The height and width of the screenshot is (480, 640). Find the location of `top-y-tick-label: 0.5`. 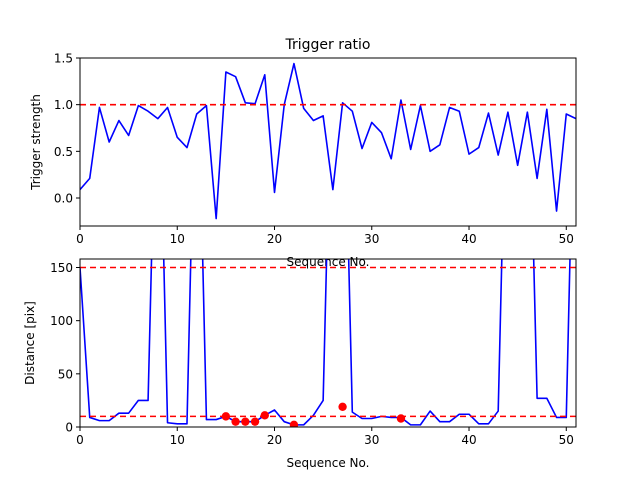

top-y-tick-label: 0.5 is located at coordinates (63, 152).